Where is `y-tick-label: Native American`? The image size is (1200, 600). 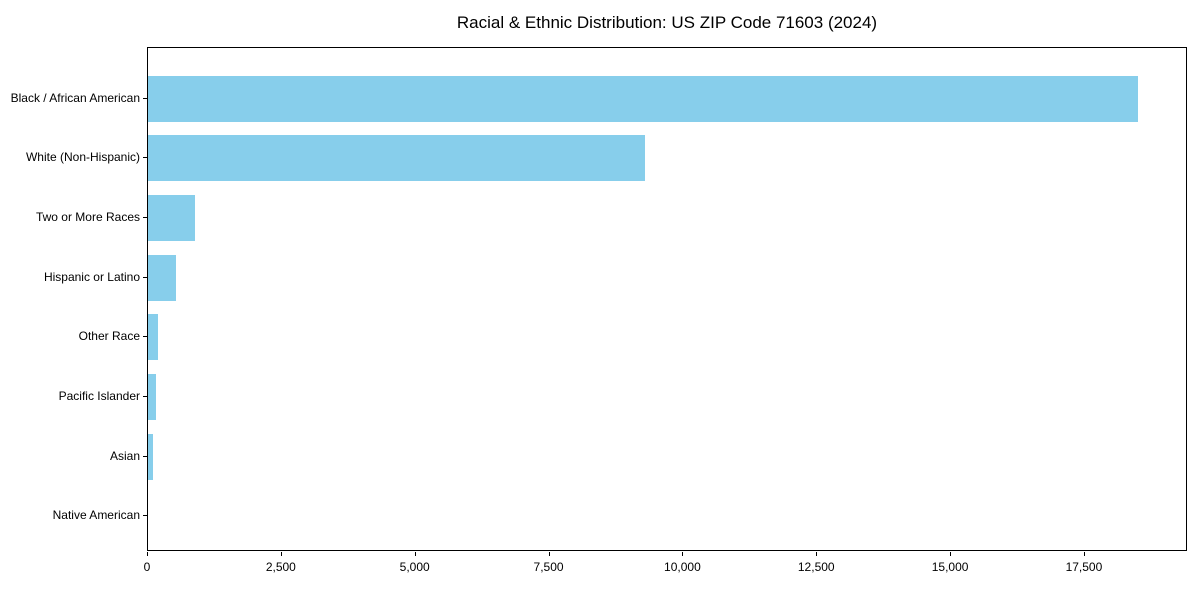 y-tick-label: Native American is located at coordinates (96, 515).